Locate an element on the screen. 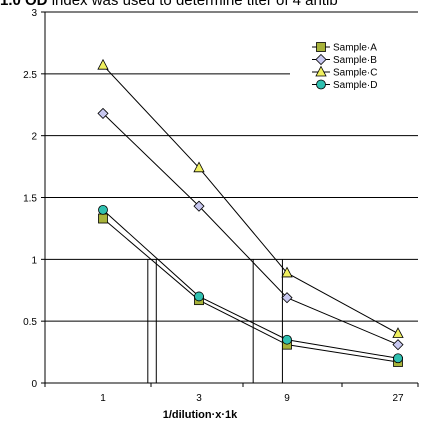 This screenshot has width=428, height=422. y-tick-label-6: 3 is located at coordinates (34, 13).